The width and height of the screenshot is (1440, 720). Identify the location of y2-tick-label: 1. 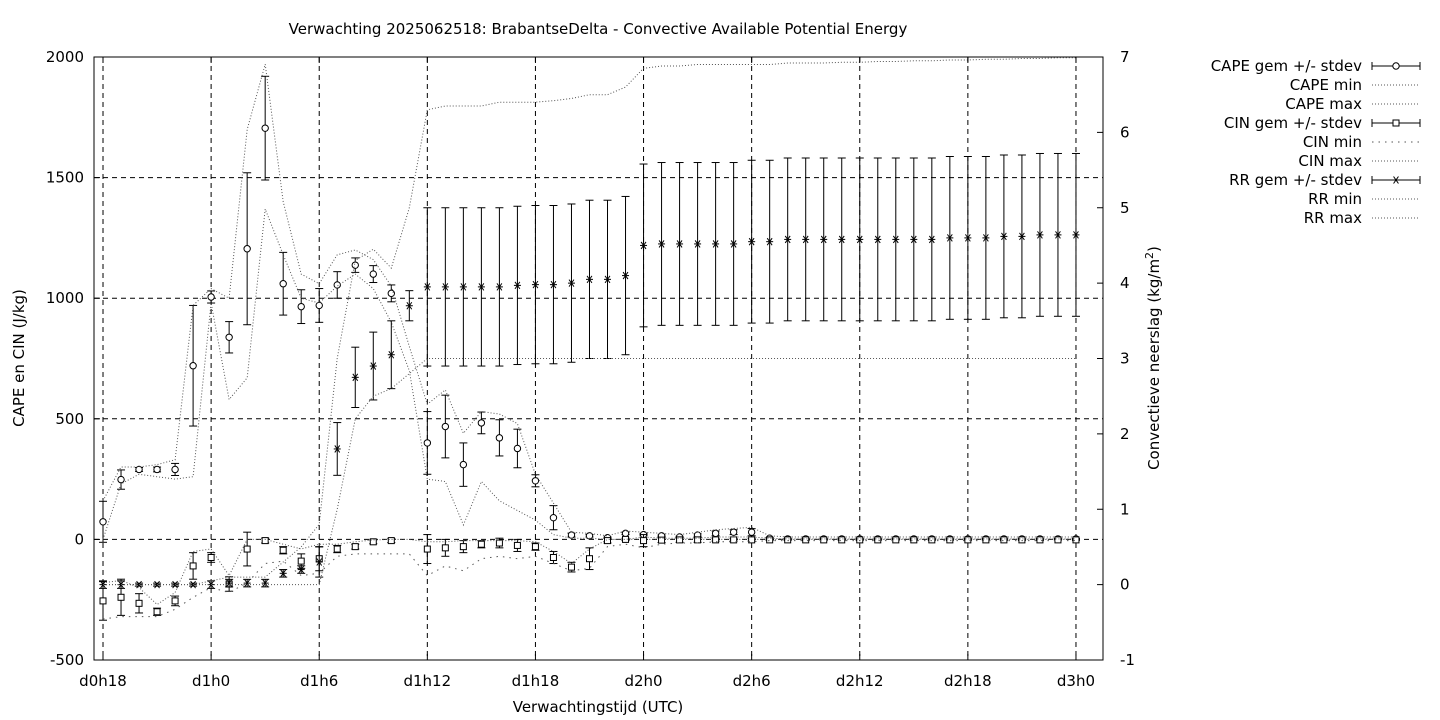
(1125, 509).